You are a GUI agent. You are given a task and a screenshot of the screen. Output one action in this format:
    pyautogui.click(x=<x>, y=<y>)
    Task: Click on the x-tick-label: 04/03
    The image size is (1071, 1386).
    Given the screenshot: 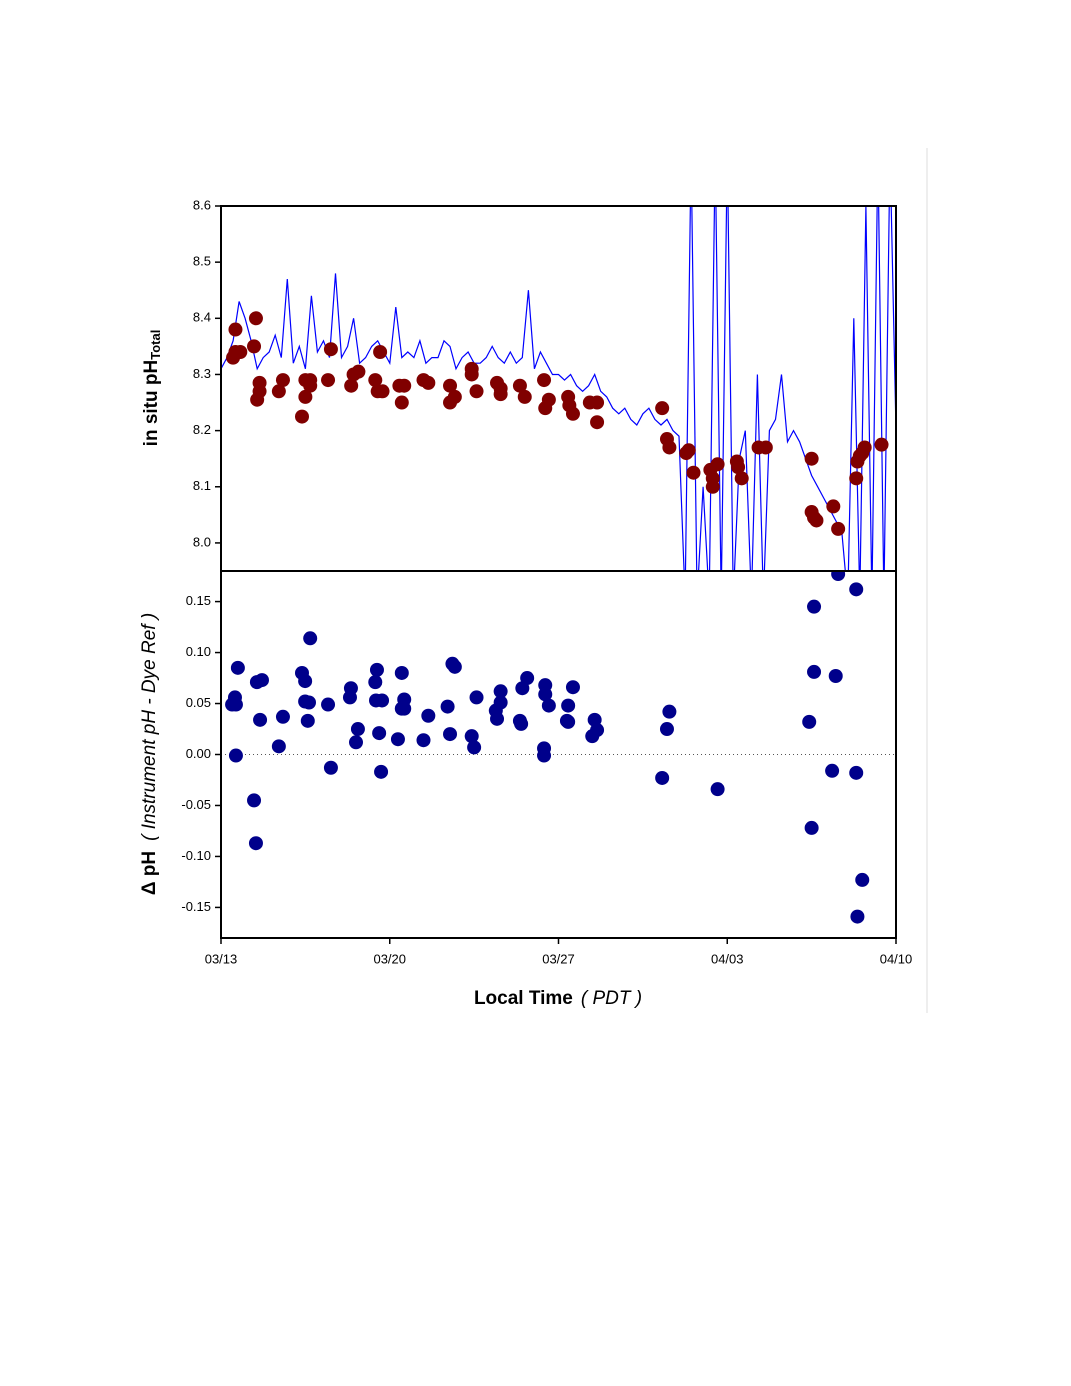 What is the action you would take?
    pyautogui.click(x=727, y=958)
    